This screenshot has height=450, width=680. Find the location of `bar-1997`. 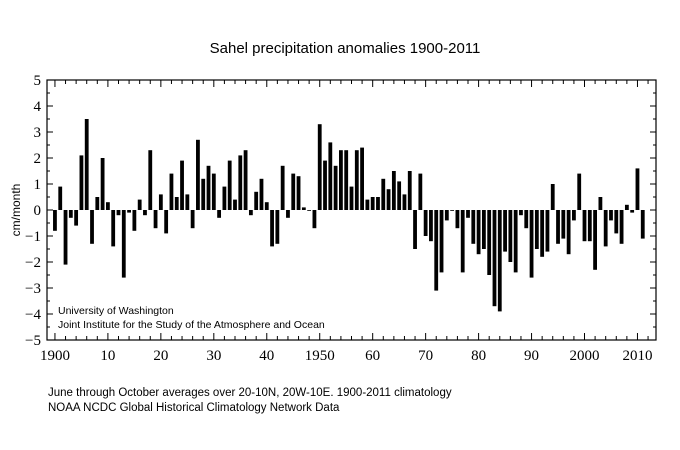

bar-1997 is located at coordinates (568, 232).